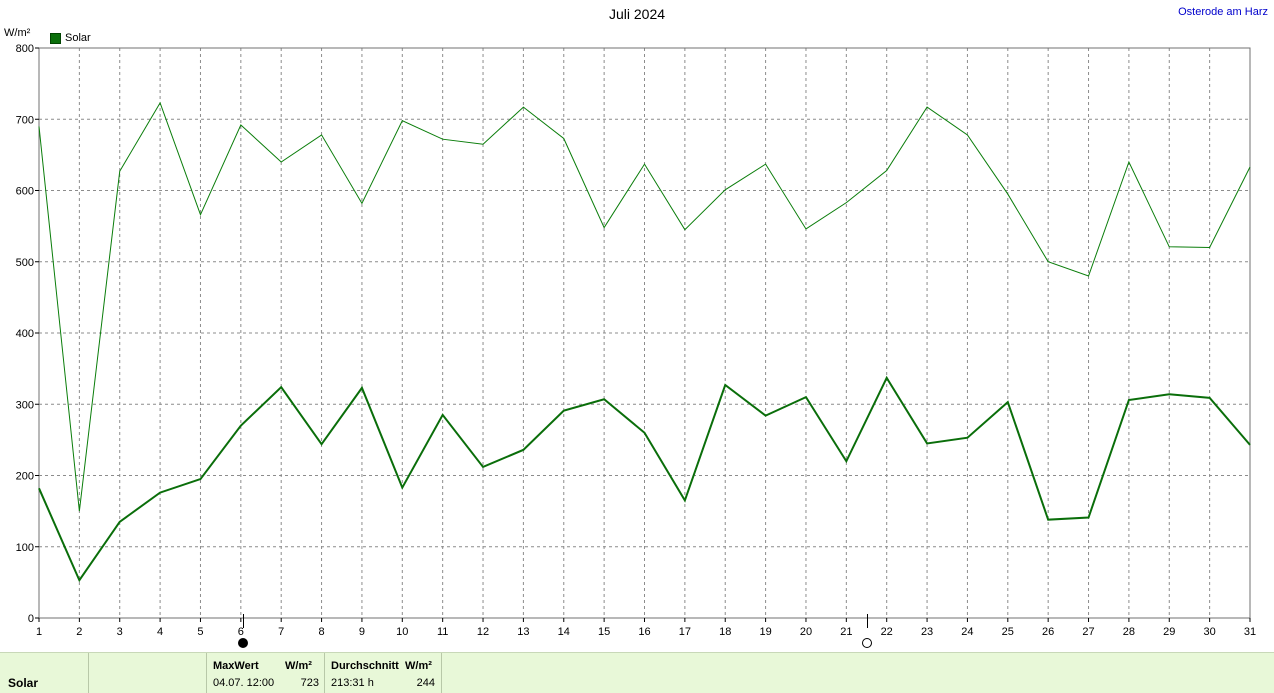 The width and height of the screenshot is (1274, 693). Describe the element at coordinates (483, 632) in the screenshot. I see `x-tick-label: 12` at that location.